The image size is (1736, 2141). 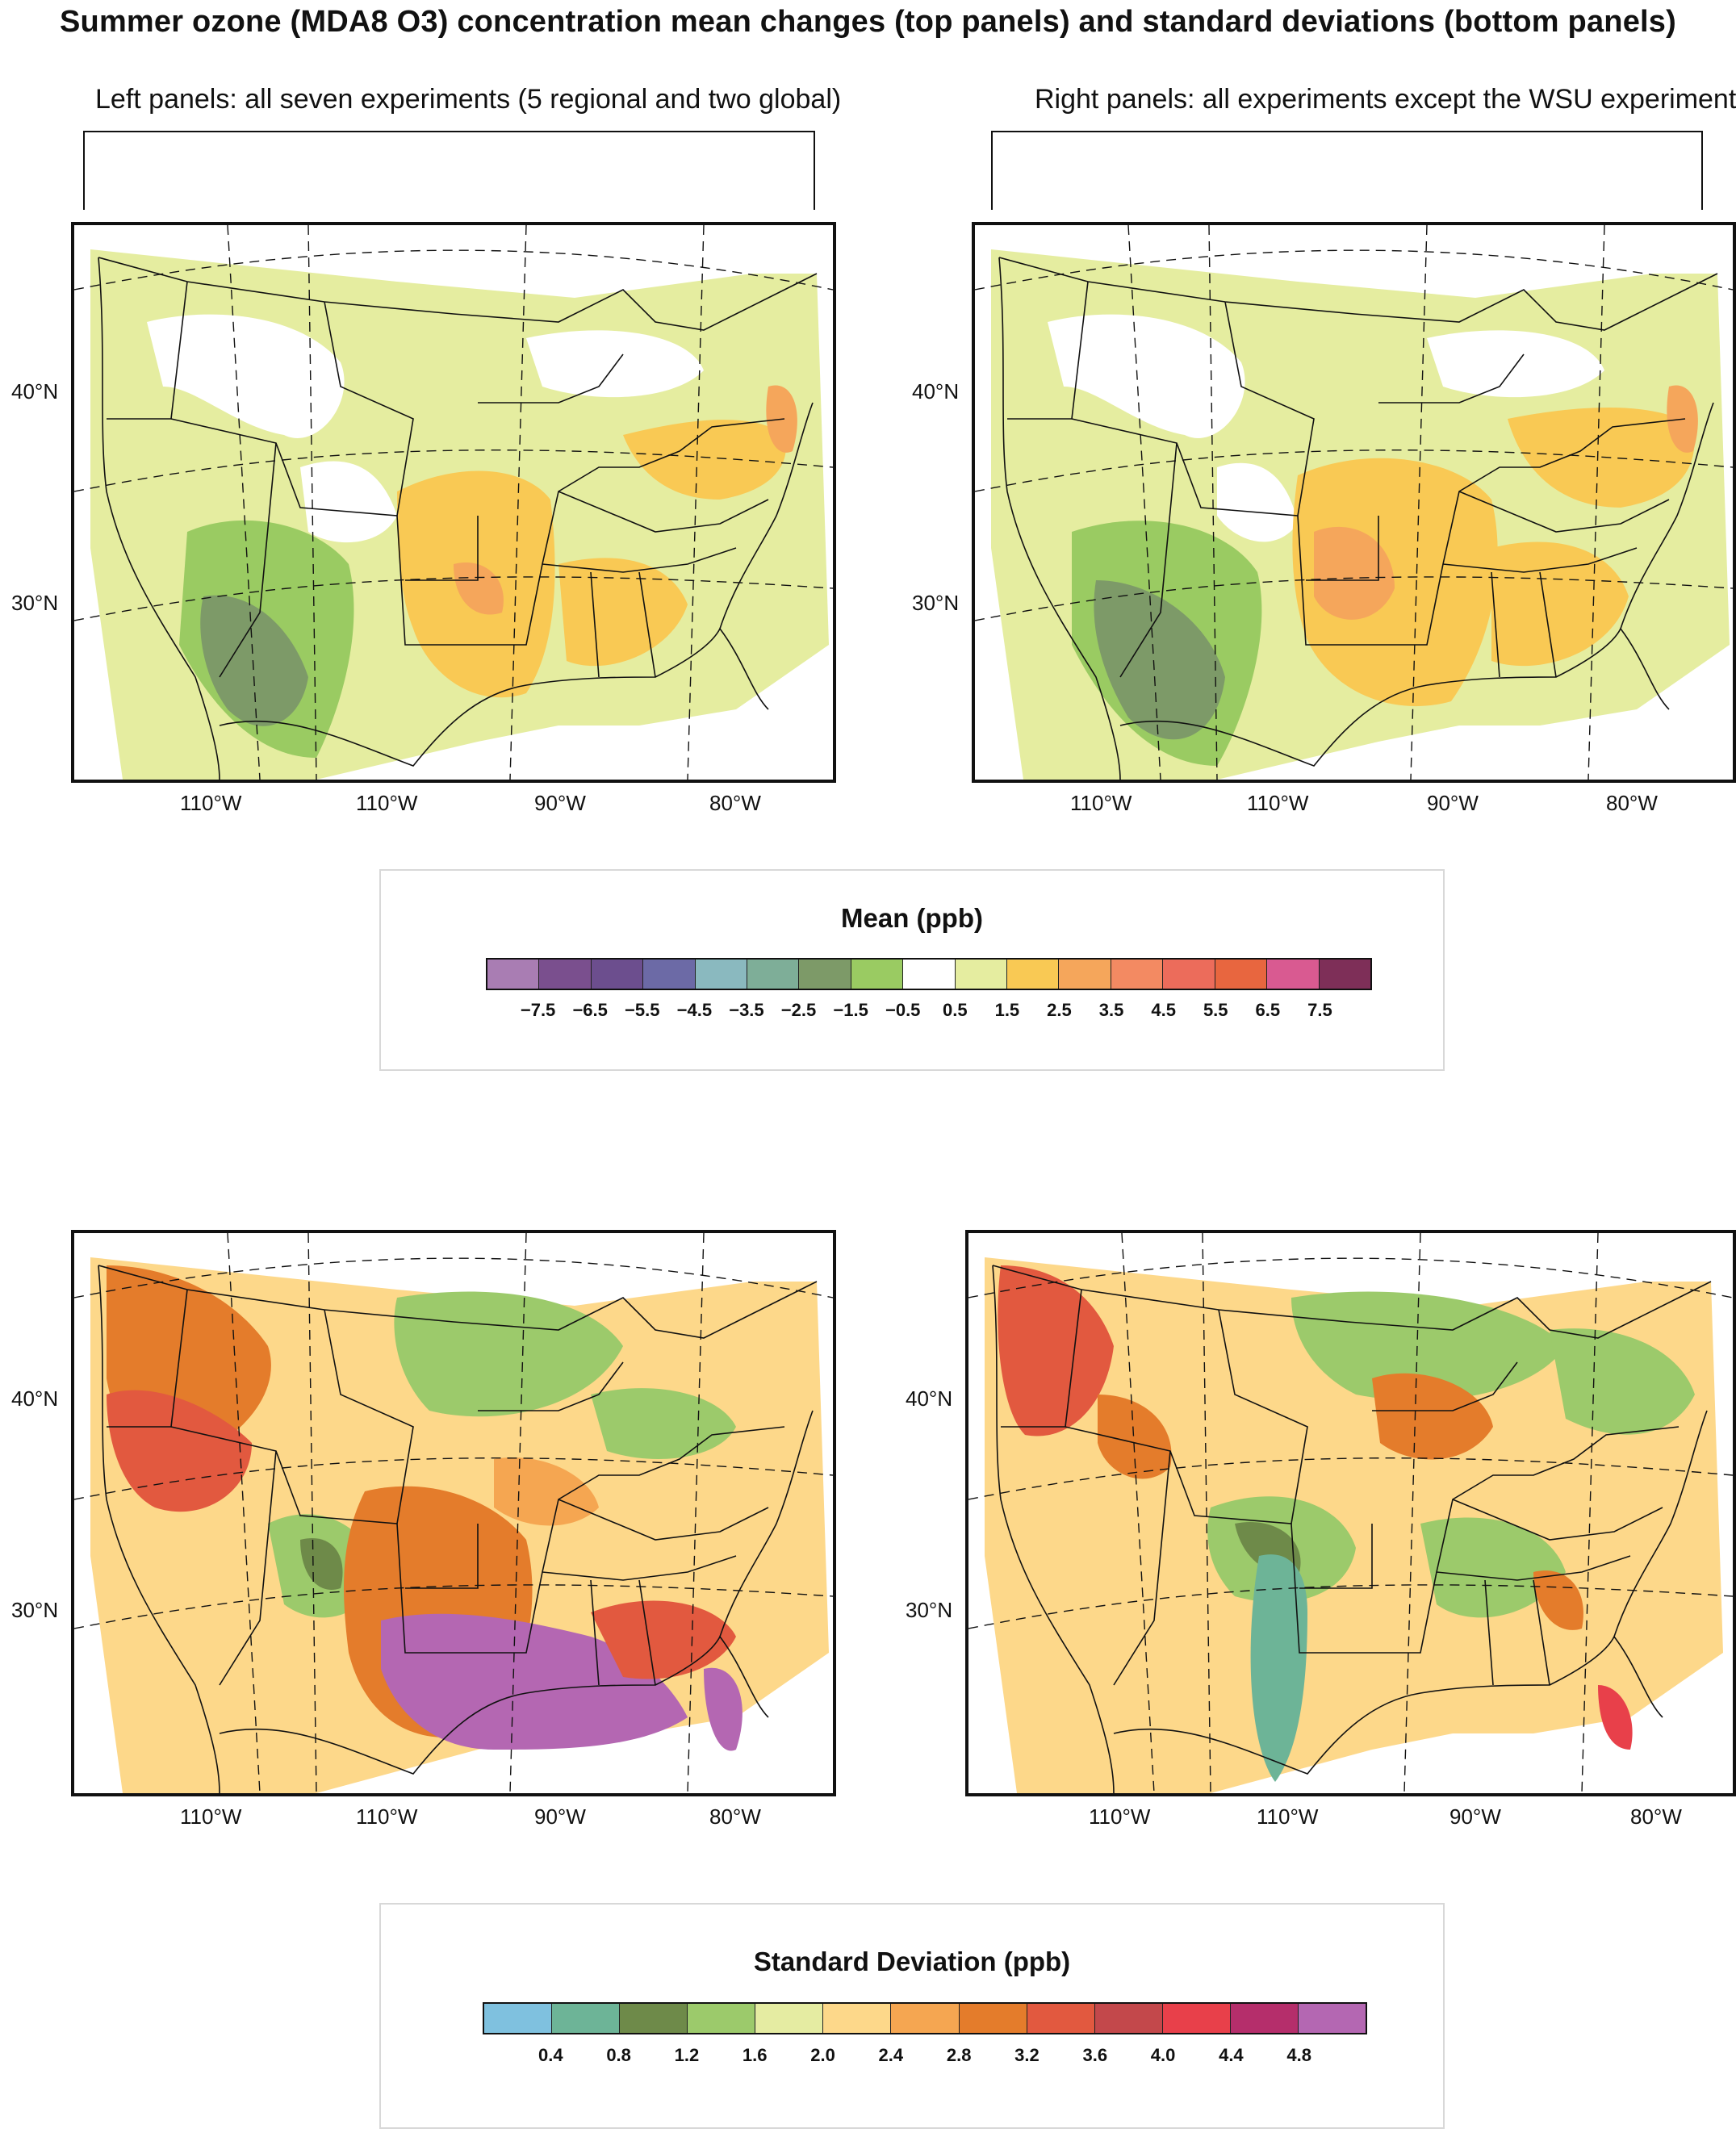 What do you see at coordinates (35, 391) in the screenshot?
I see `lat-label-40n-tl: 40°N` at bounding box center [35, 391].